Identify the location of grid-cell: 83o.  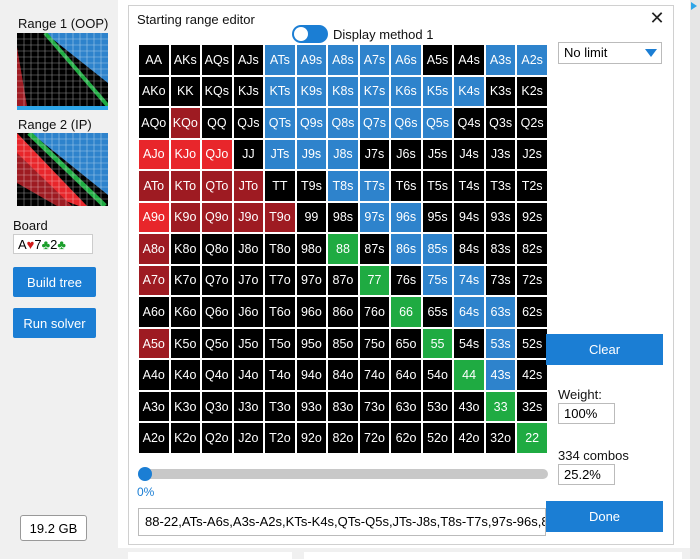
(343, 406).